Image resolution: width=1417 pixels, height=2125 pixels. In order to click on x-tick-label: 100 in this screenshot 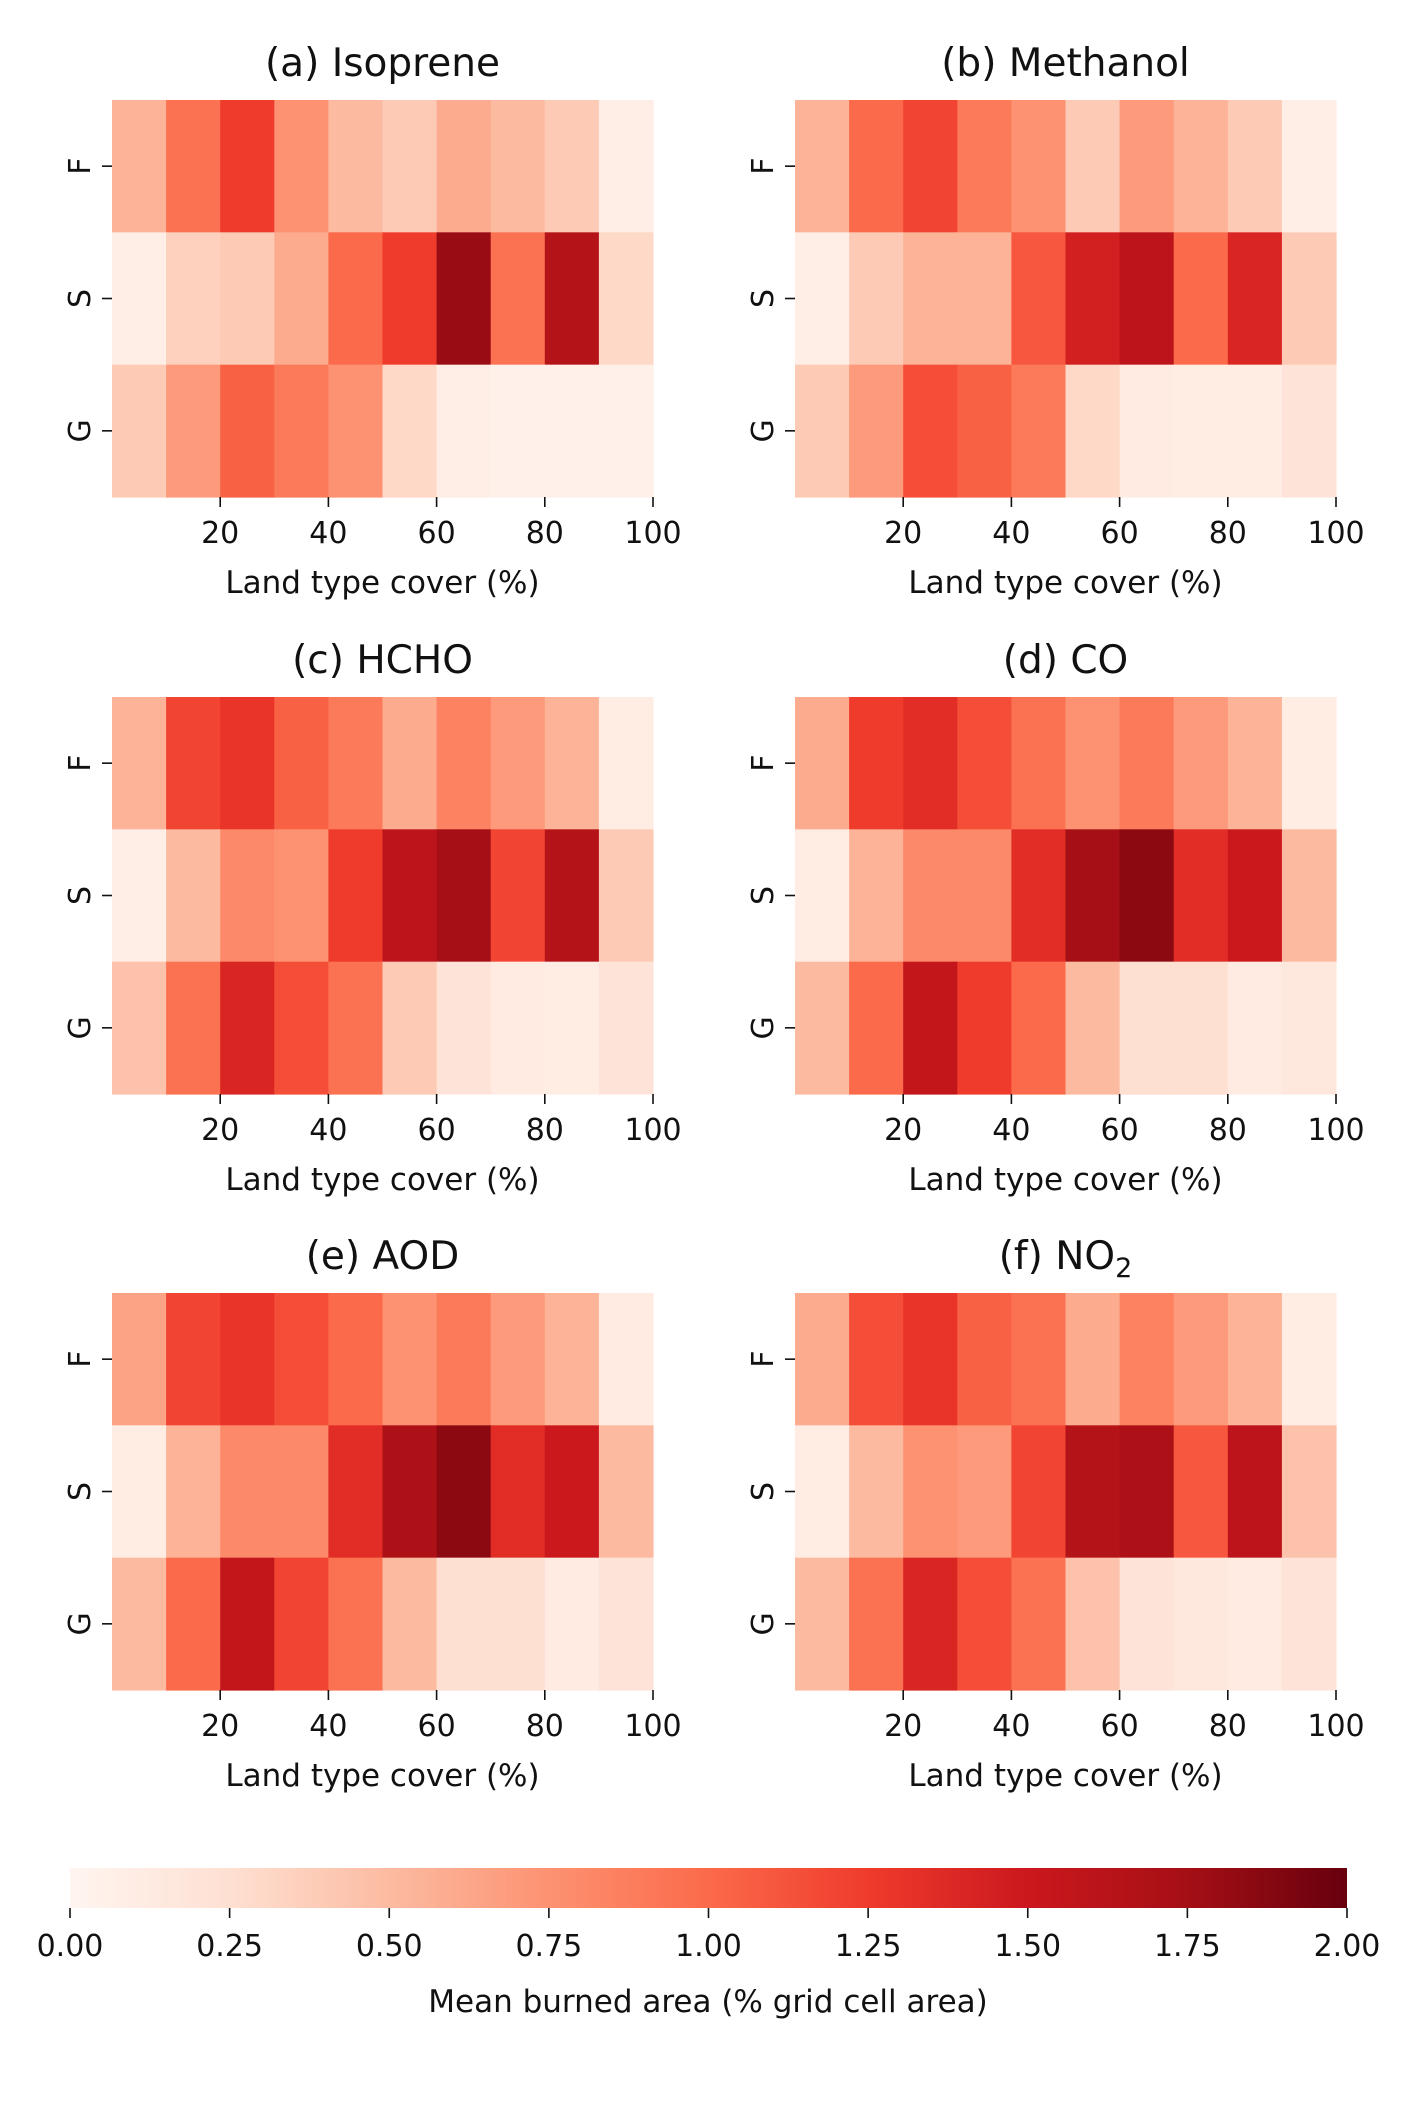, I will do `click(652, 1130)`.